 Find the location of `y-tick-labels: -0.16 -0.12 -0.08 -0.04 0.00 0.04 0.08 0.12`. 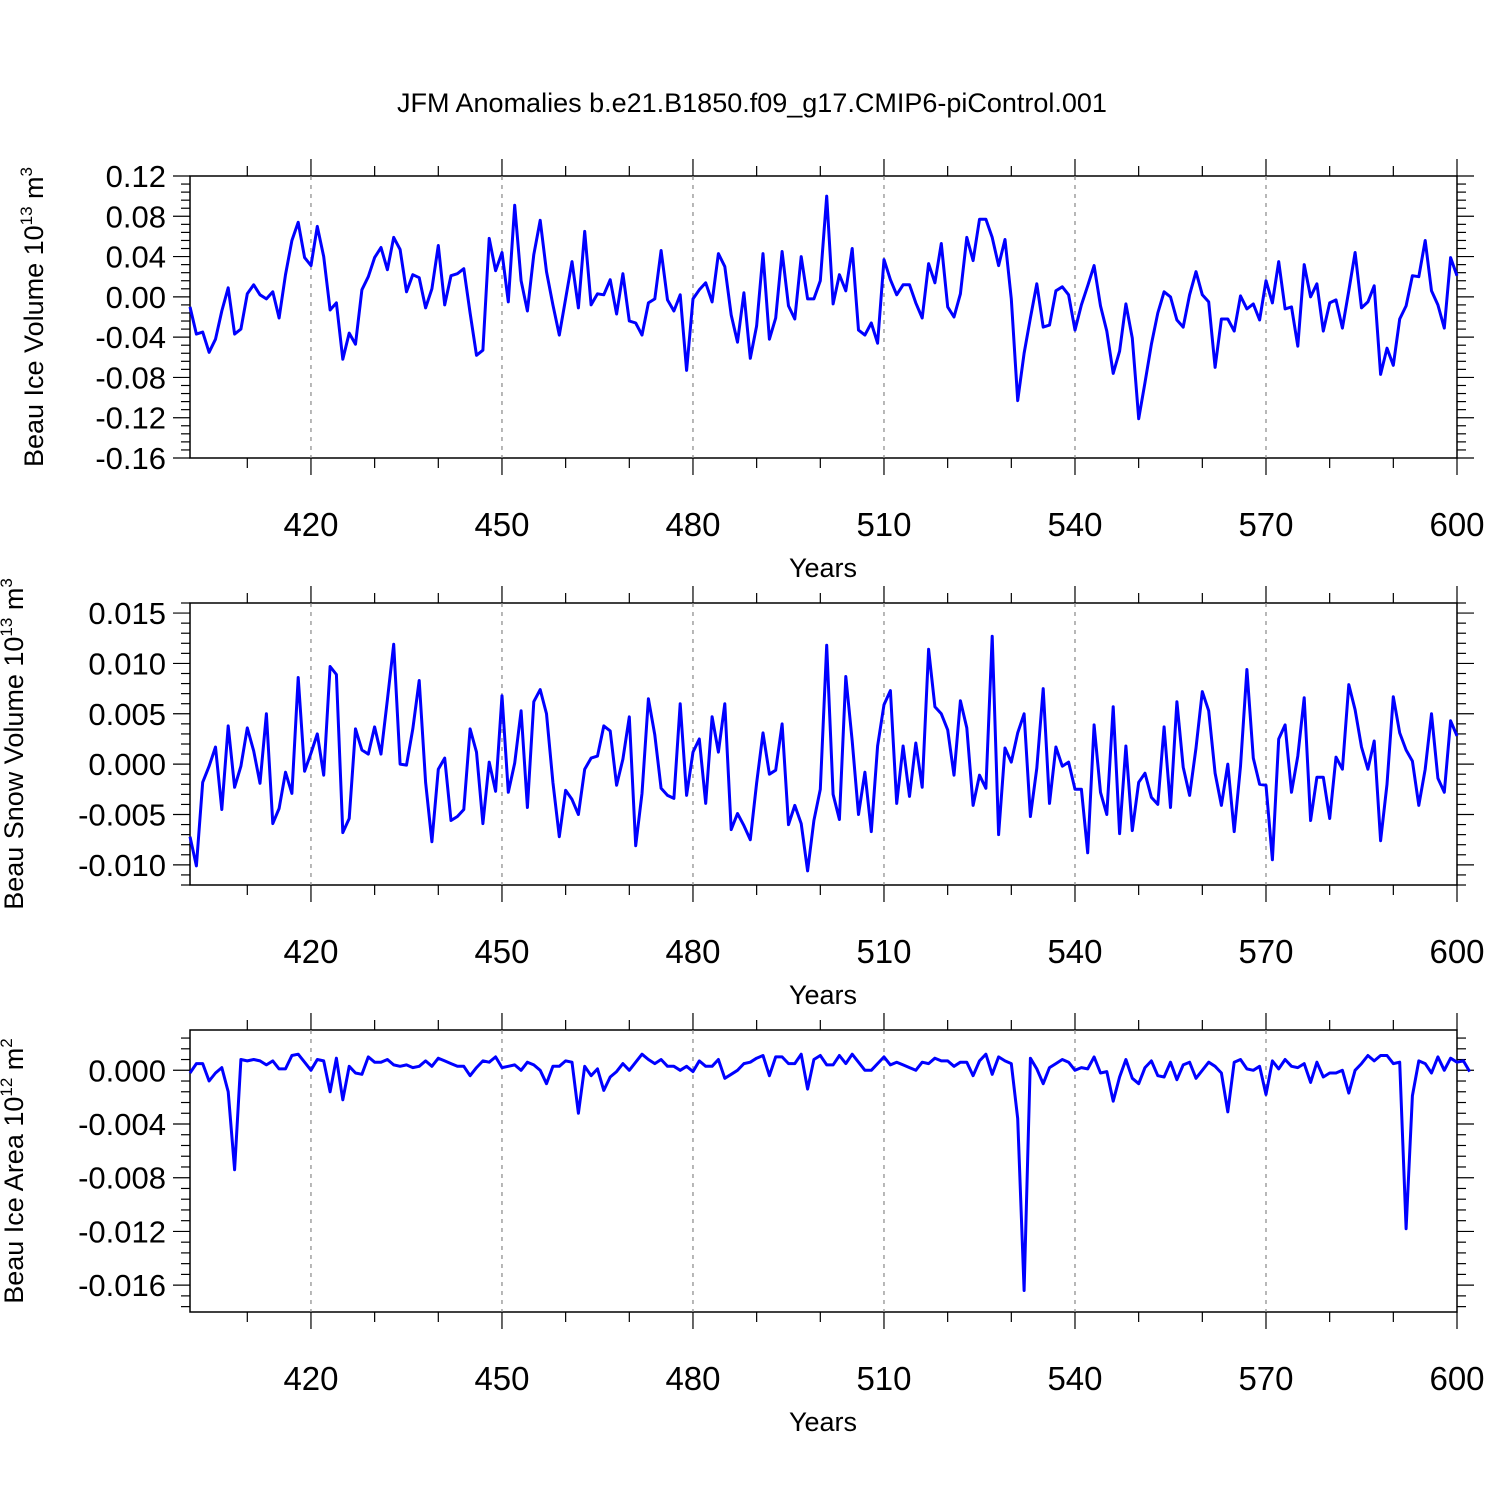

y-tick-labels: -0.16 -0.12 -0.08 -0.04 0.00 0.04 0.08 0.12 is located at coordinates (130, 317).